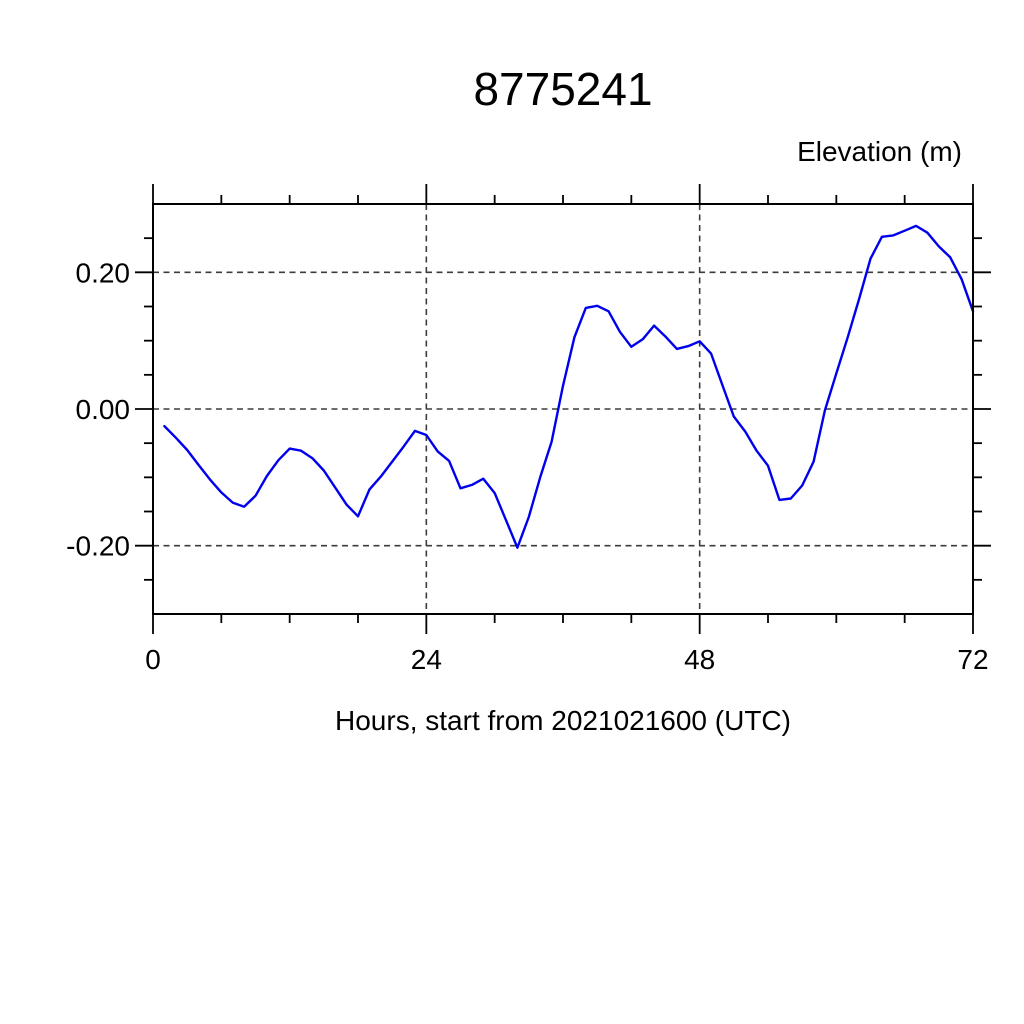 The height and width of the screenshot is (1024, 1024). What do you see at coordinates (879, 151) in the screenshot?
I see `y-axis-title: Elevation (m)` at bounding box center [879, 151].